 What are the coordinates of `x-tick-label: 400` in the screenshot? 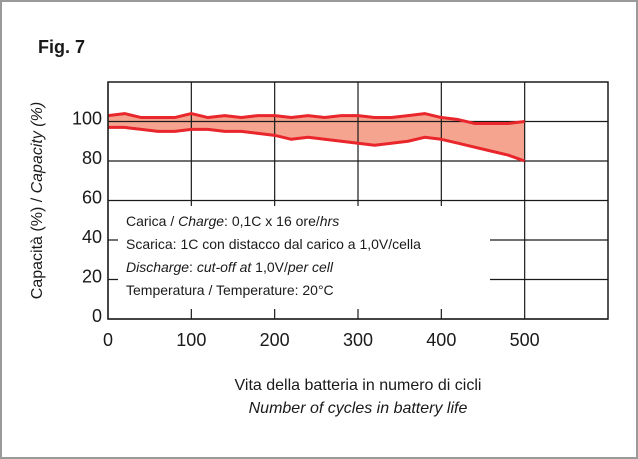 It's located at (441, 340).